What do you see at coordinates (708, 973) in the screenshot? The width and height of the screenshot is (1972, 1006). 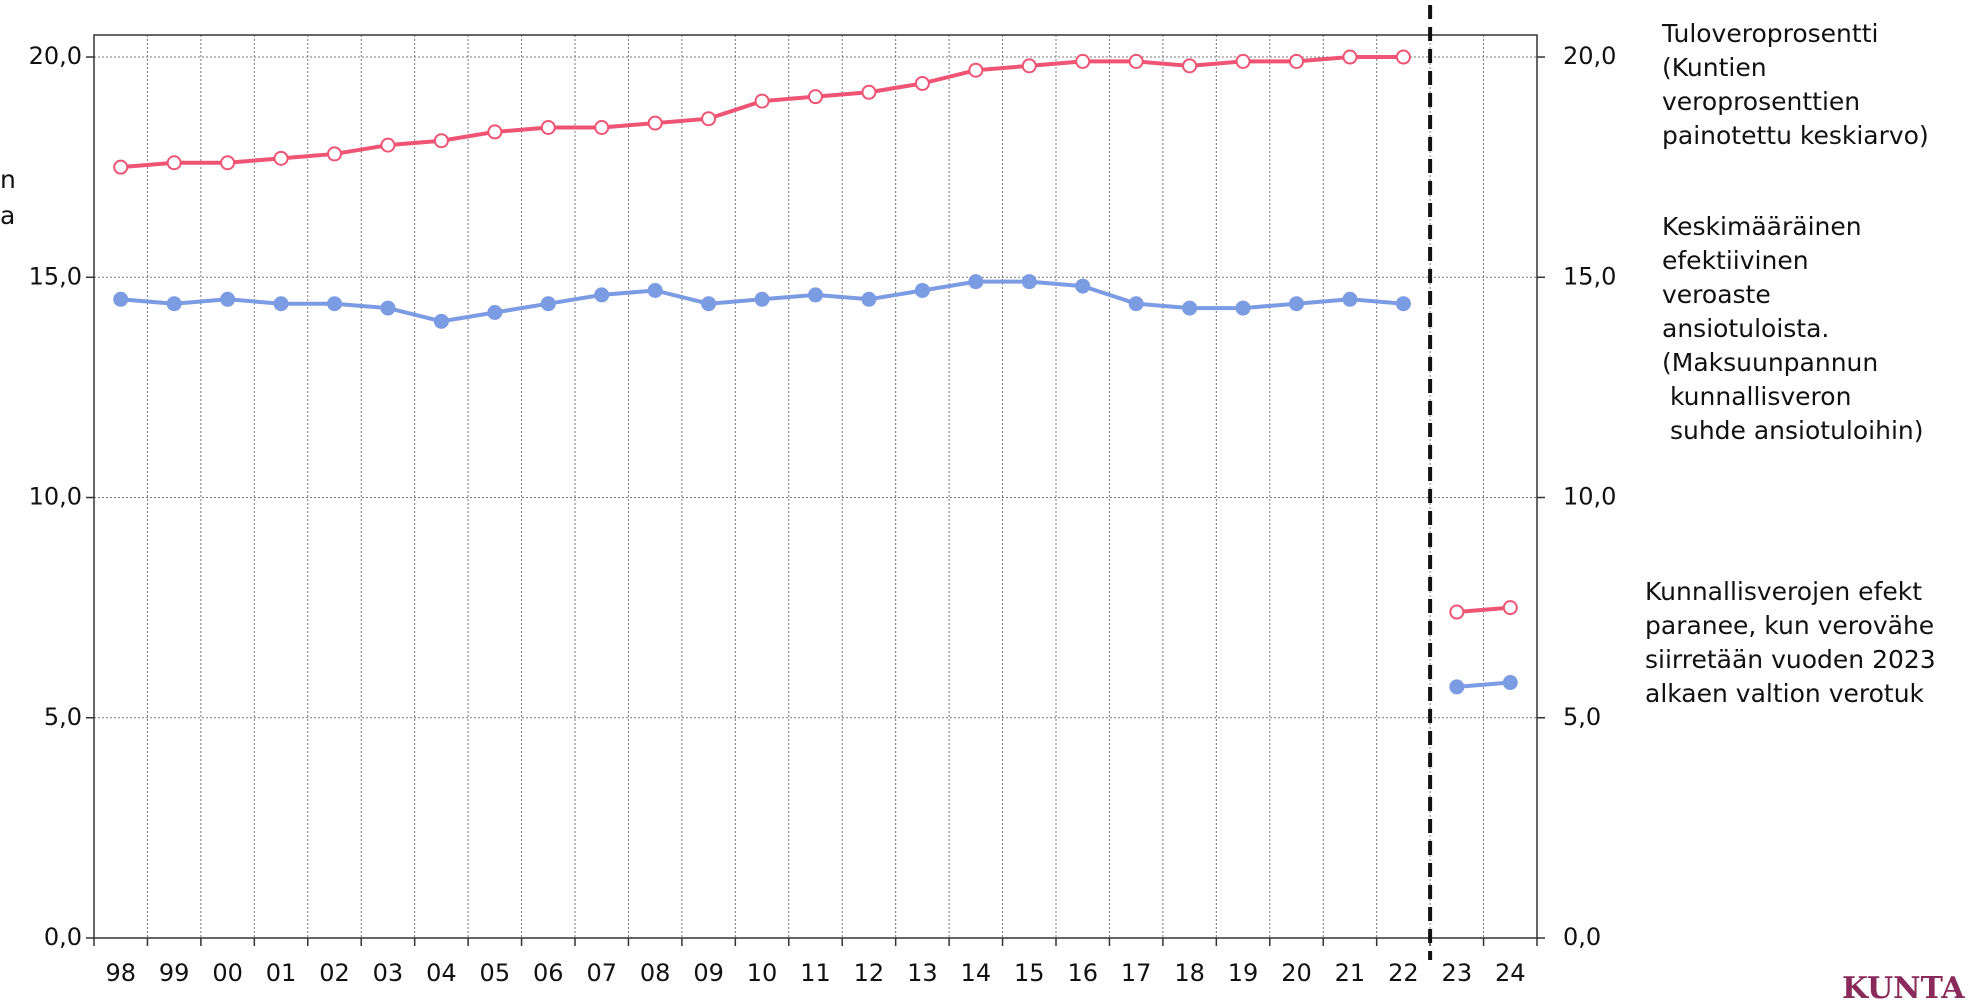 I see `x-tick-label: 09` at bounding box center [708, 973].